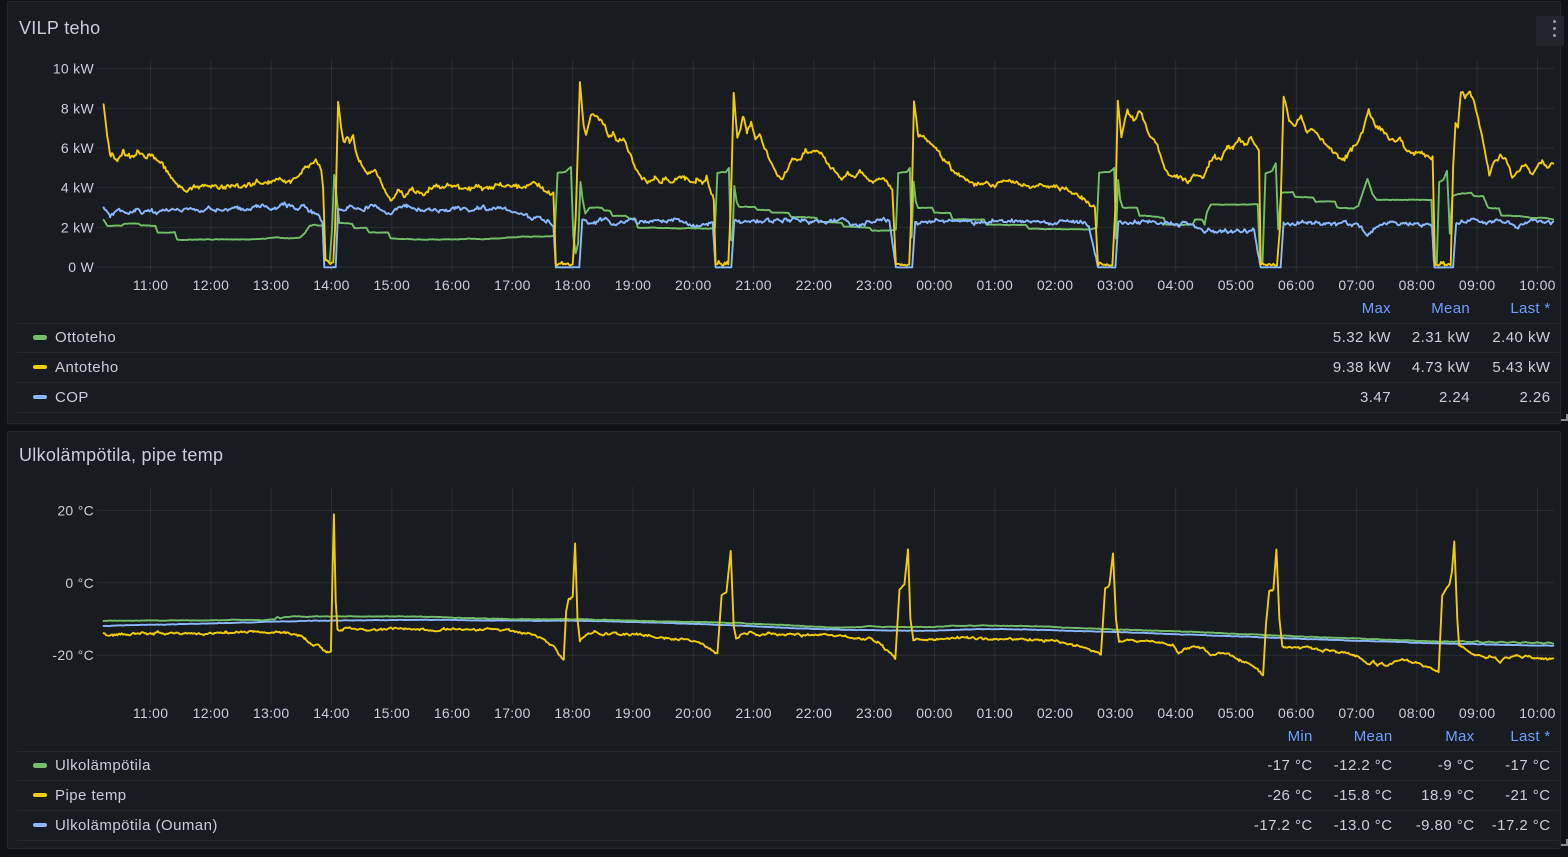 The height and width of the screenshot is (857, 1568). What do you see at coordinates (79, 583) in the screenshot?
I see `svg-text: 0 °C` at bounding box center [79, 583].